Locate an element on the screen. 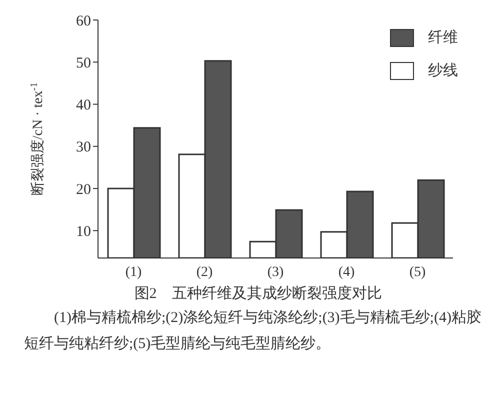 The height and width of the screenshot is (396, 500). x-tick-label: (4) is located at coordinates (346, 272).